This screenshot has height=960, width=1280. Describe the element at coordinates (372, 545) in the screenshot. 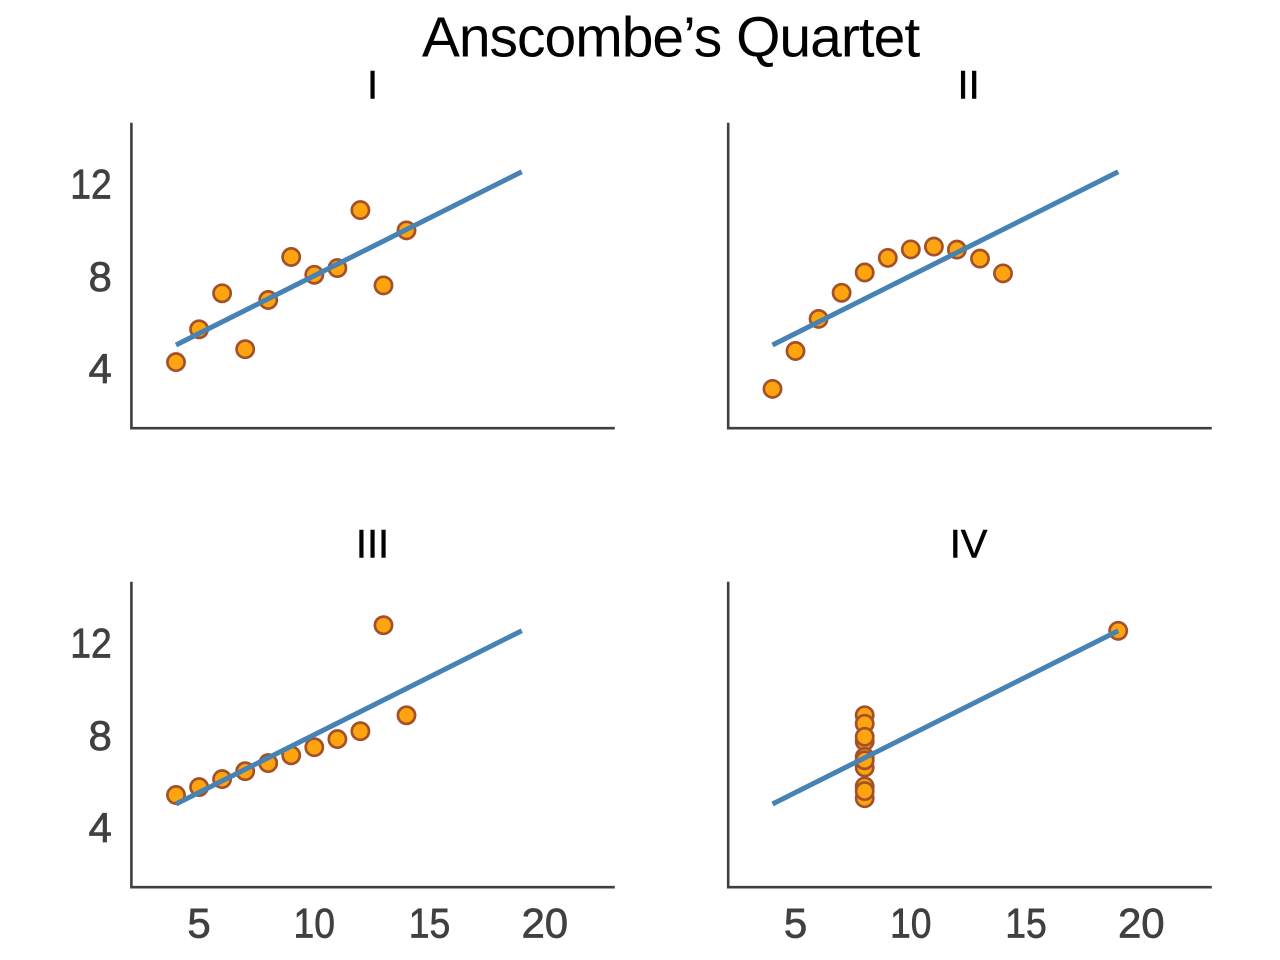

I see `svg-text: III` at that location.